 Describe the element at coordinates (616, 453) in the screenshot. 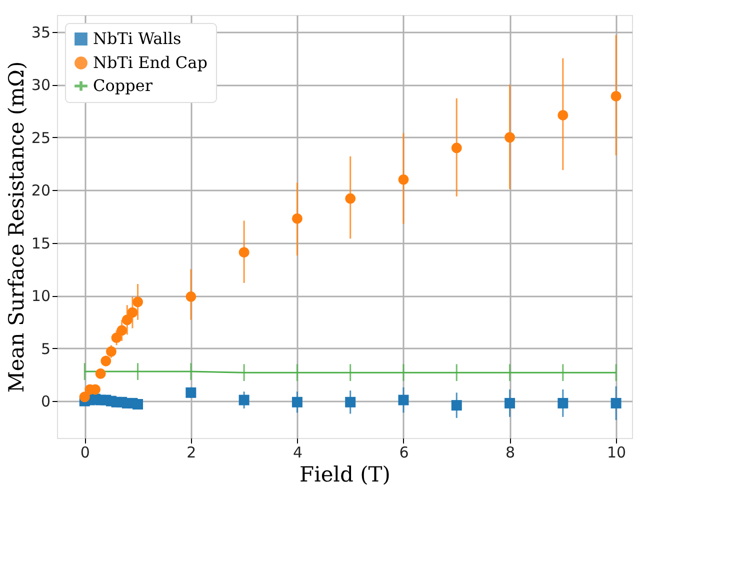

I see `x-tick-label: 10` at that location.